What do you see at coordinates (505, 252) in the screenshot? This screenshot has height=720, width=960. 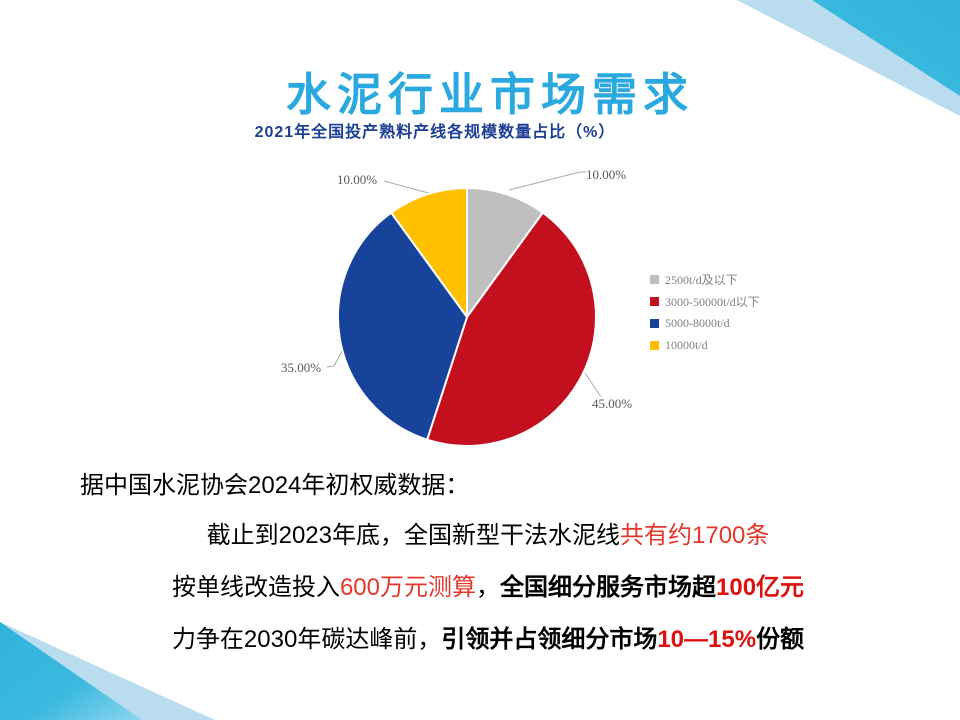 I see `pie-slice-2500t/d及以下` at bounding box center [505, 252].